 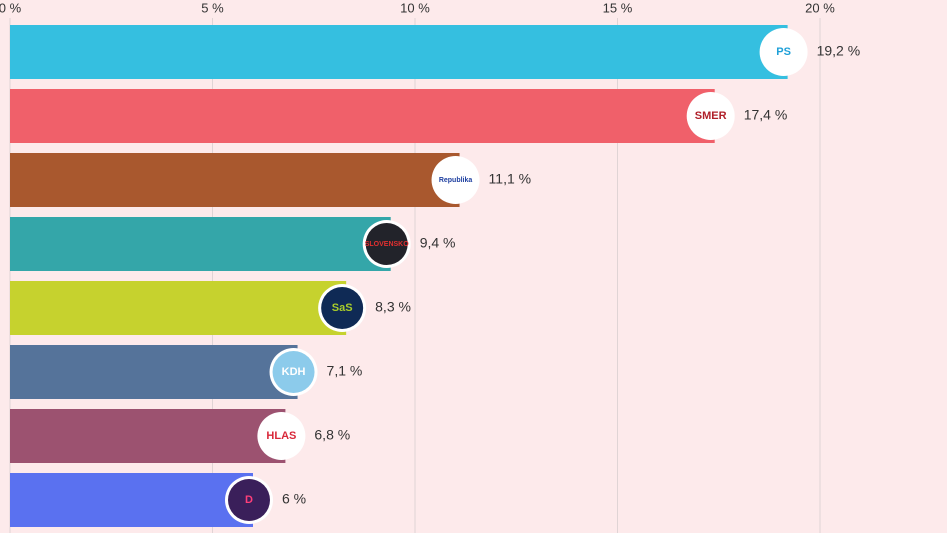 I want to click on value-label: 6 %, so click(x=294, y=499).